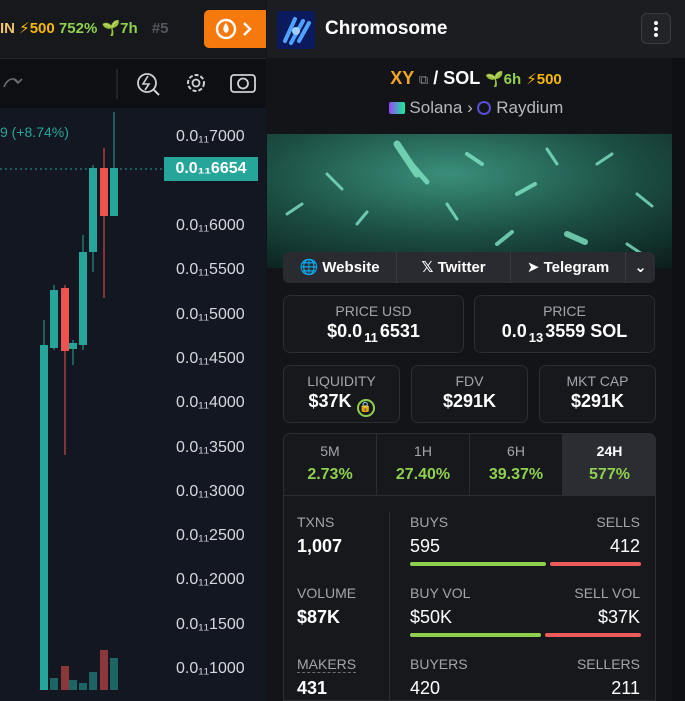  Describe the element at coordinates (423, 474) in the screenshot. I see `tab-change: 27.40%` at that location.